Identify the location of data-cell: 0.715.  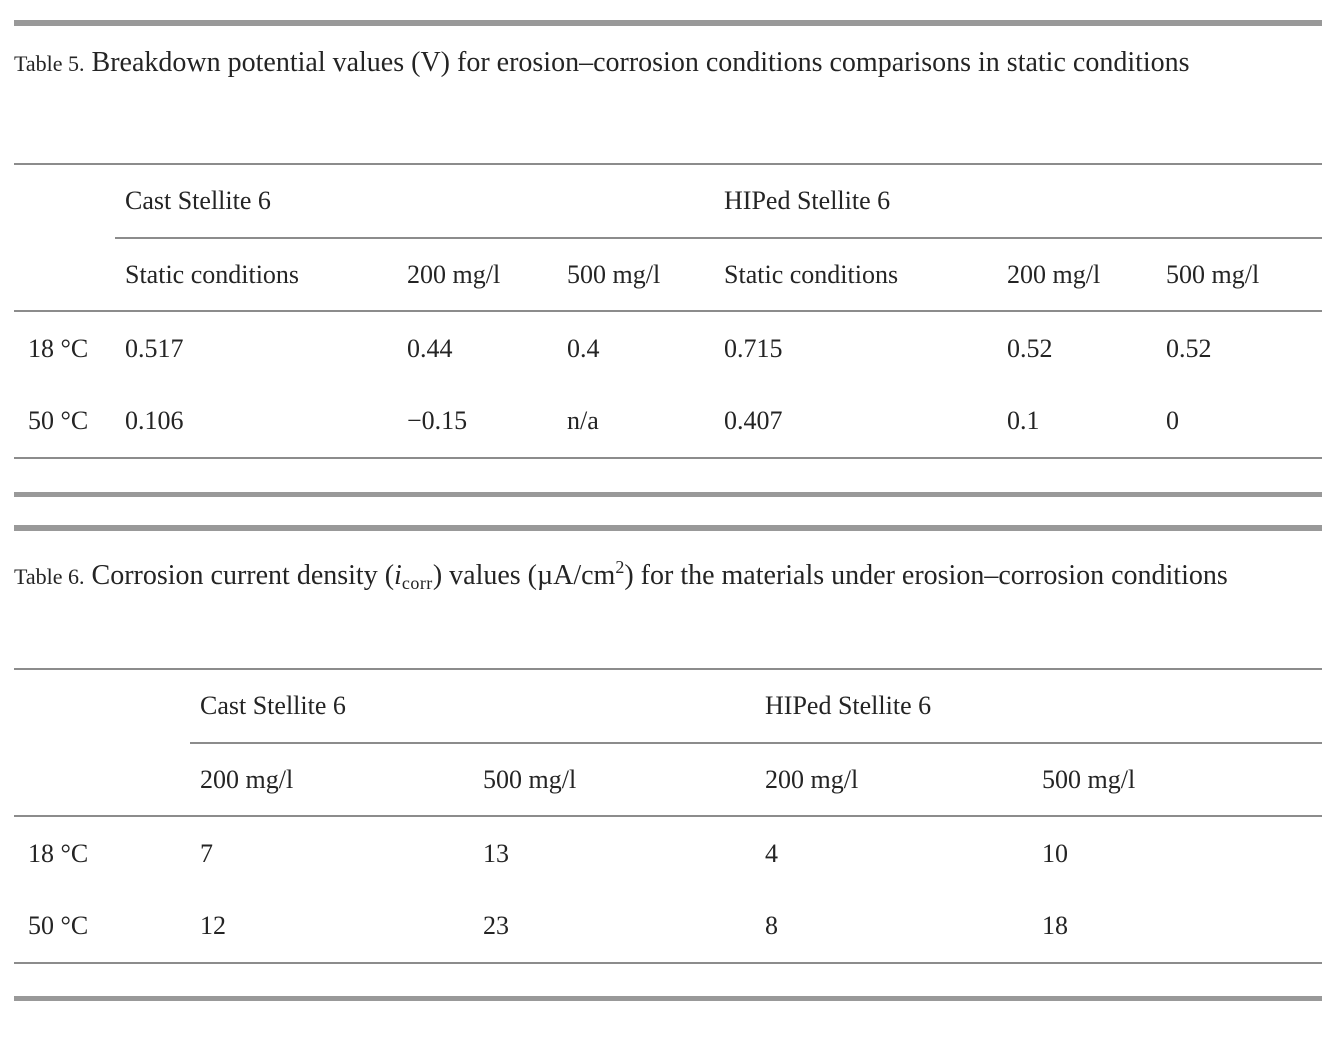
(753, 348).